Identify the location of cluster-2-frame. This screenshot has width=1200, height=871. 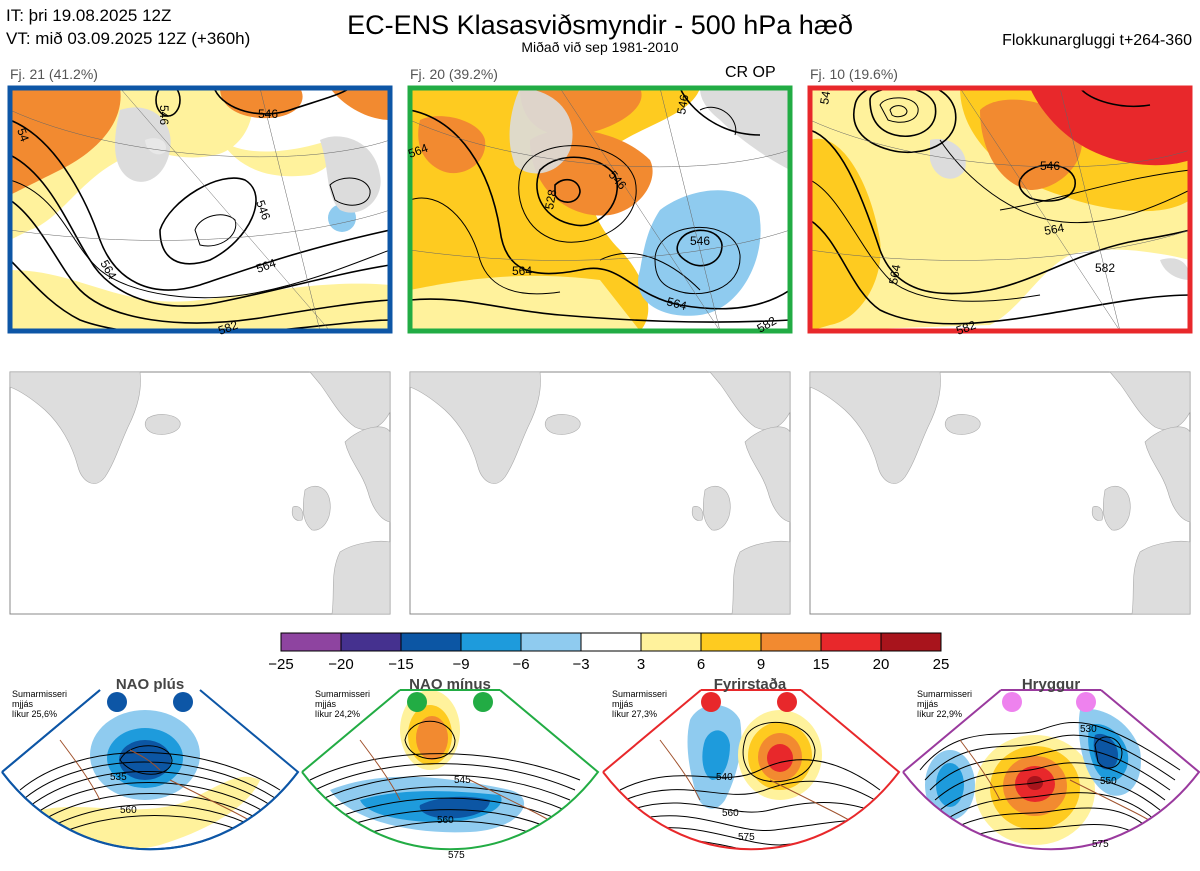
(600, 209).